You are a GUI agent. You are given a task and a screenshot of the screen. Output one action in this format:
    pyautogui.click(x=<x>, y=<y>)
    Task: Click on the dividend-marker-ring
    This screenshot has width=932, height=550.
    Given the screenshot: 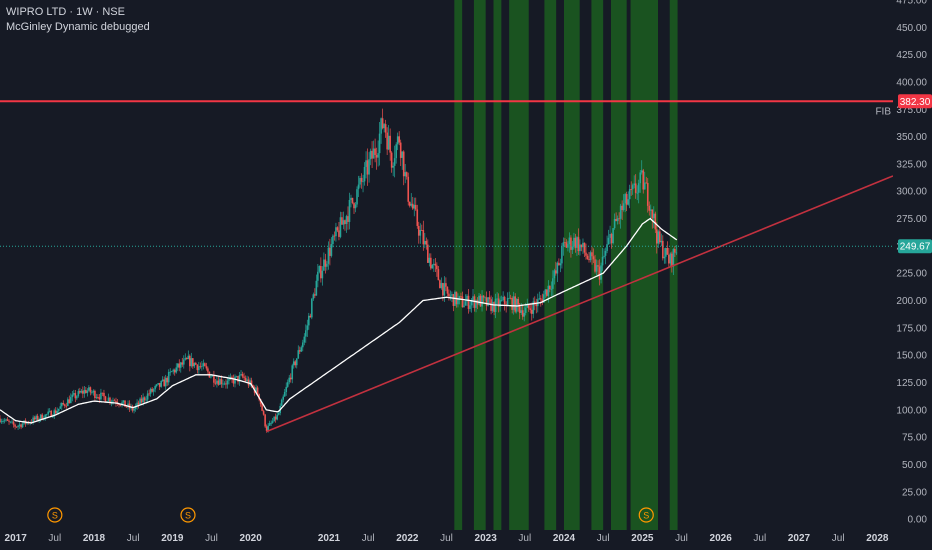 What is the action you would take?
    pyautogui.click(x=188, y=515)
    